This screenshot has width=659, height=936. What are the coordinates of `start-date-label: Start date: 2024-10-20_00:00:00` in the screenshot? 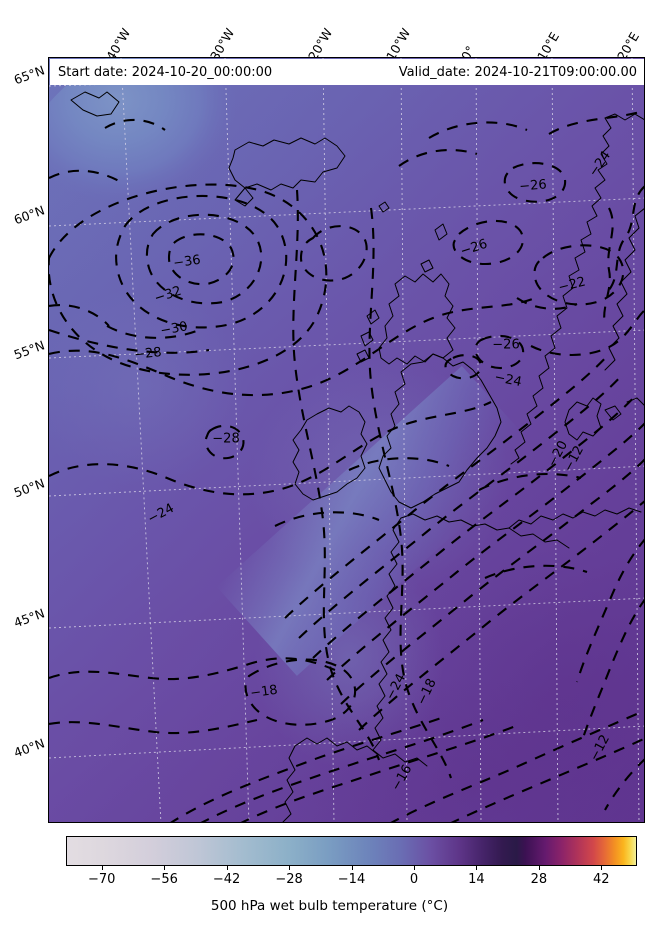 It's located at (165, 72).